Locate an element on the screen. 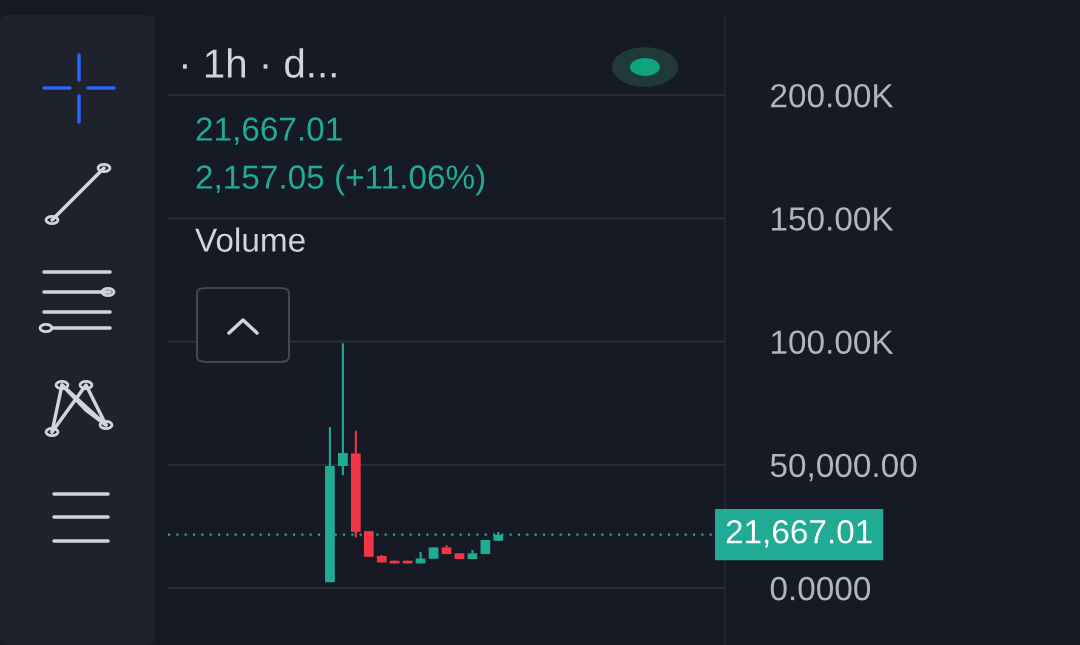 This screenshot has height=645, width=1080. y-tick-label: 150.00K is located at coordinates (832, 219).